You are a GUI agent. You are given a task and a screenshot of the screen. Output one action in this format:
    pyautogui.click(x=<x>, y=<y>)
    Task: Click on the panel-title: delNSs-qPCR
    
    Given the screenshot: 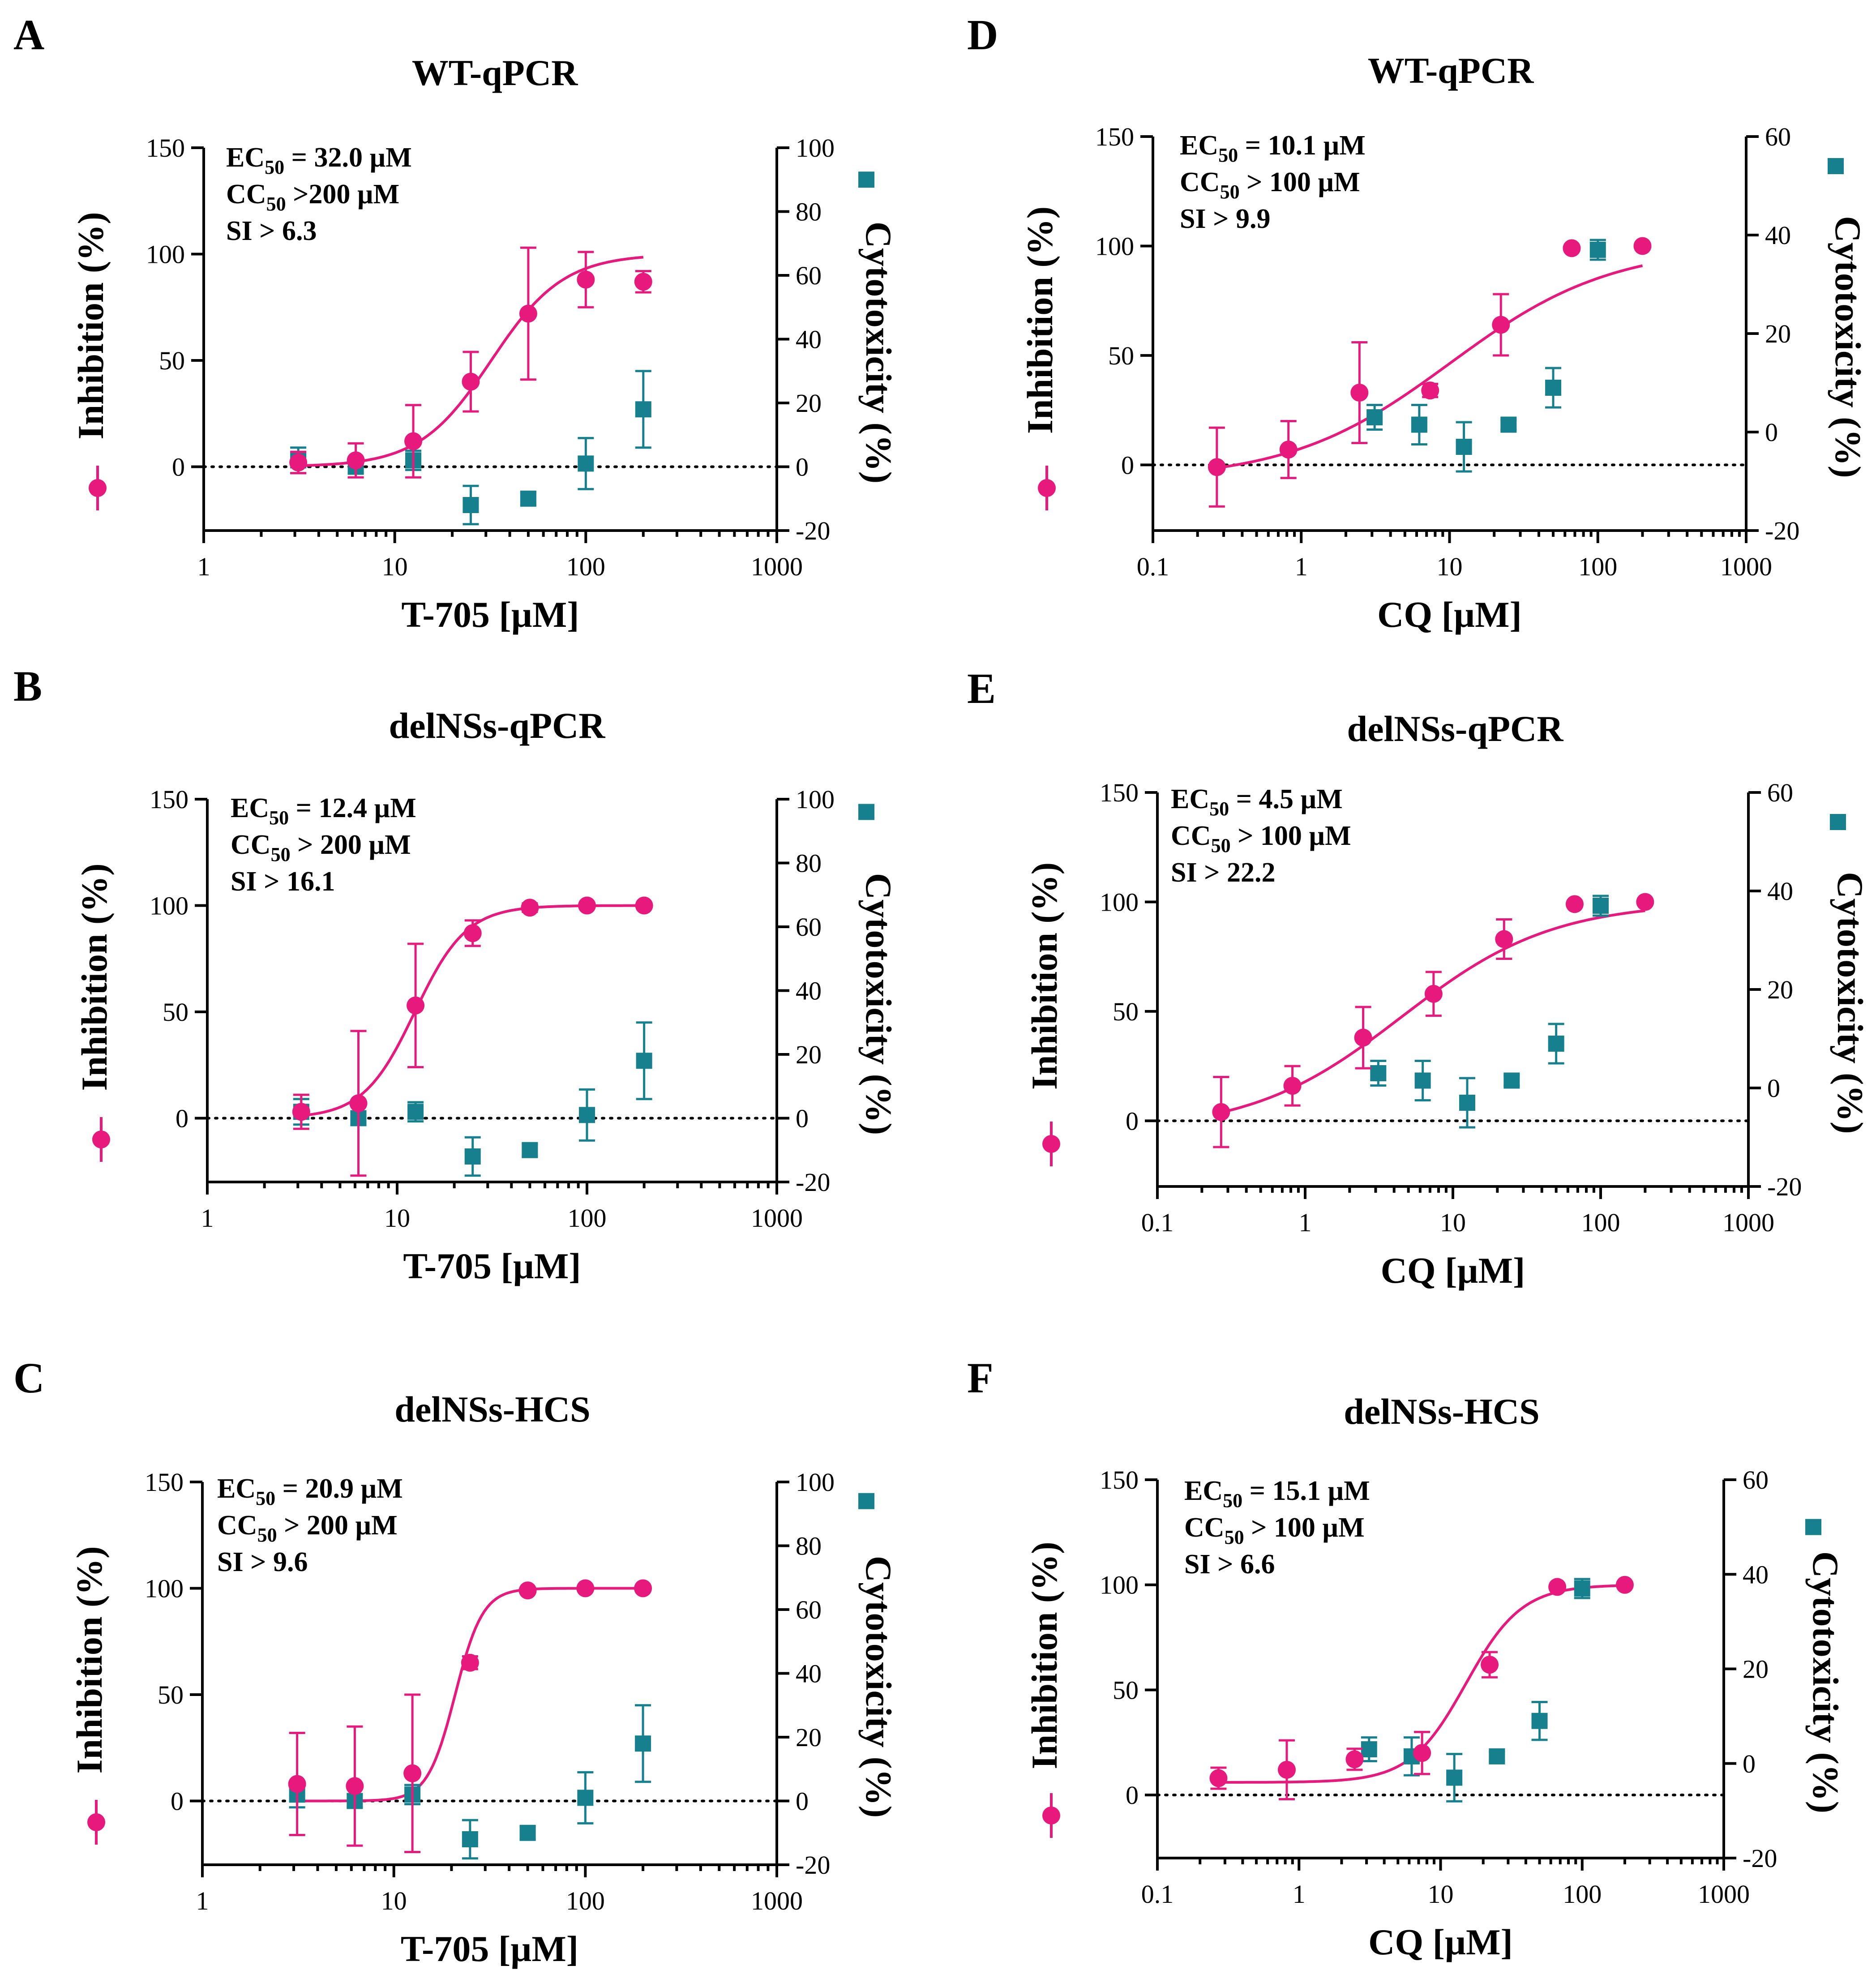 What is the action you would take?
    pyautogui.click(x=1455, y=728)
    